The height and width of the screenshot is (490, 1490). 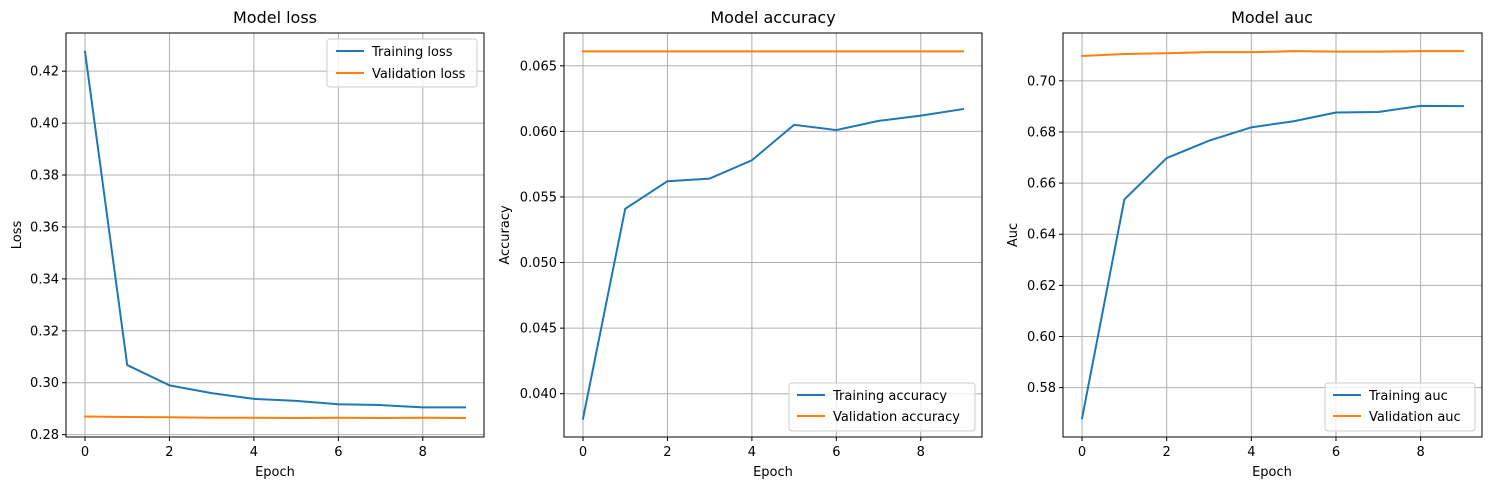 I want to click on y-tick-label: 0.62, so click(x=1041, y=286).